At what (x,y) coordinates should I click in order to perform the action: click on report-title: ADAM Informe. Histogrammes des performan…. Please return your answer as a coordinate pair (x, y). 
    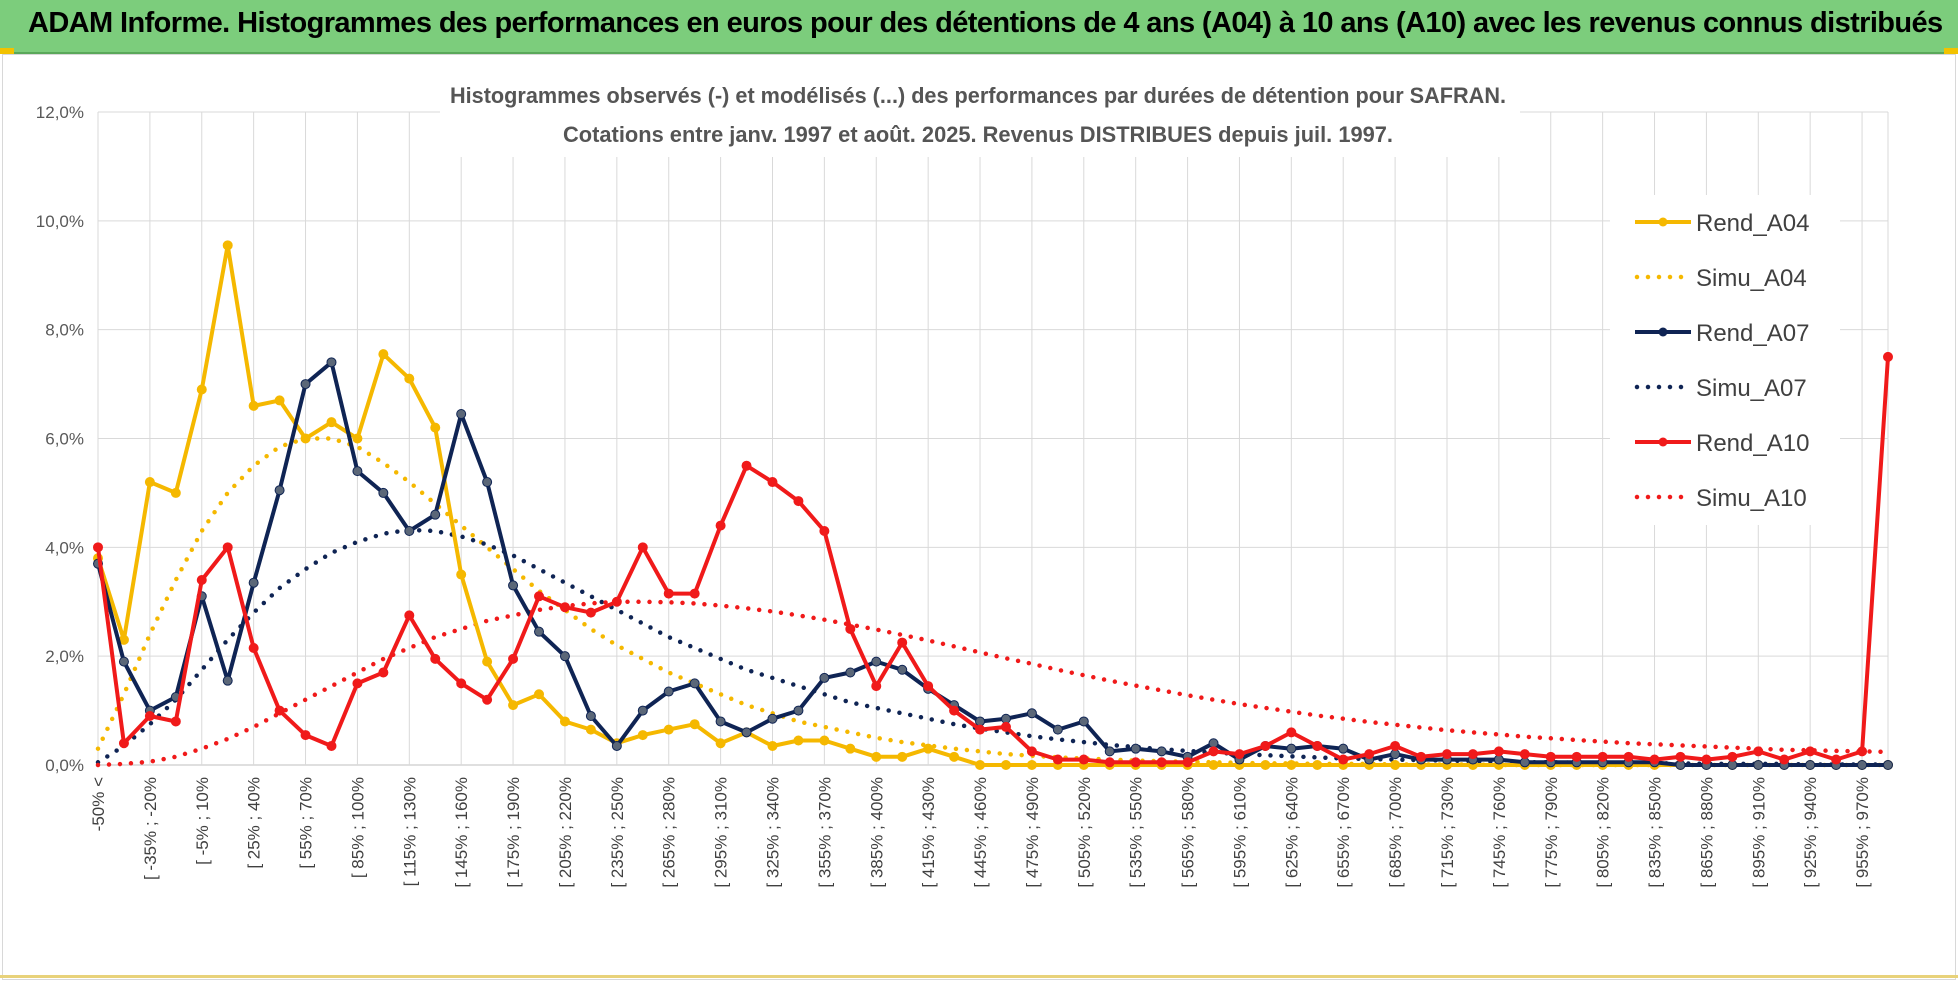
    Looking at the image, I should click on (985, 23).